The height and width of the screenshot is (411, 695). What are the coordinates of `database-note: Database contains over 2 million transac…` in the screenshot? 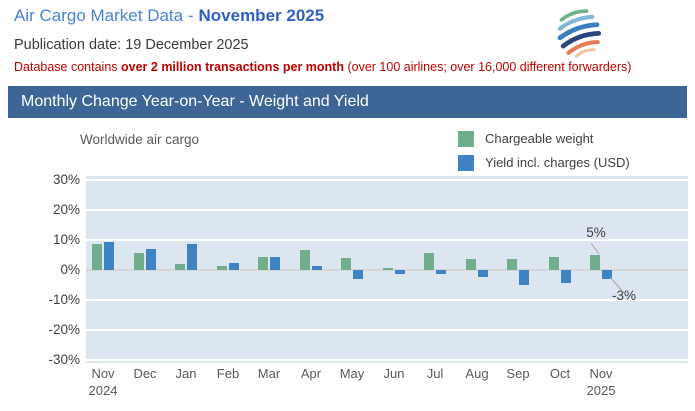 It's located at (322, 67).